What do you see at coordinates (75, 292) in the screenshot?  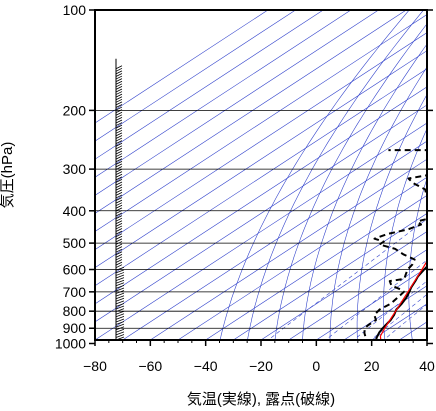 I see `y-tick-label: 700` at bounding box center [75, 292].